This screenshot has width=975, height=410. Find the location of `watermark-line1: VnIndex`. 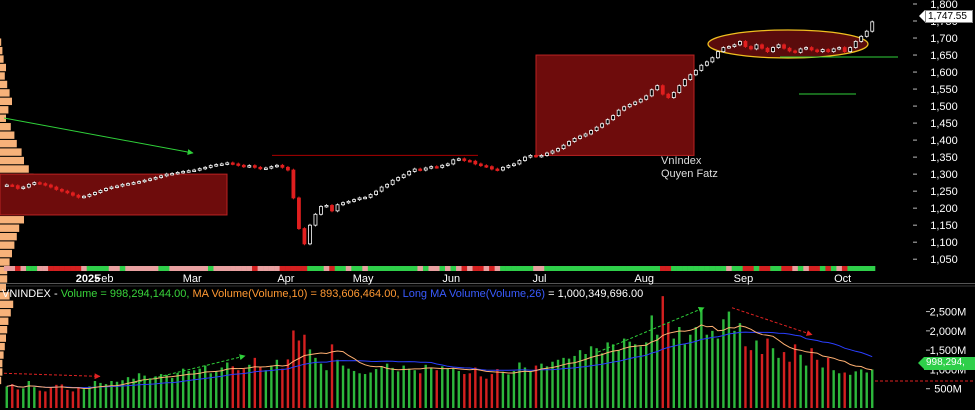

watermark-line1: VnIndex is located at coordinates (681, 161).